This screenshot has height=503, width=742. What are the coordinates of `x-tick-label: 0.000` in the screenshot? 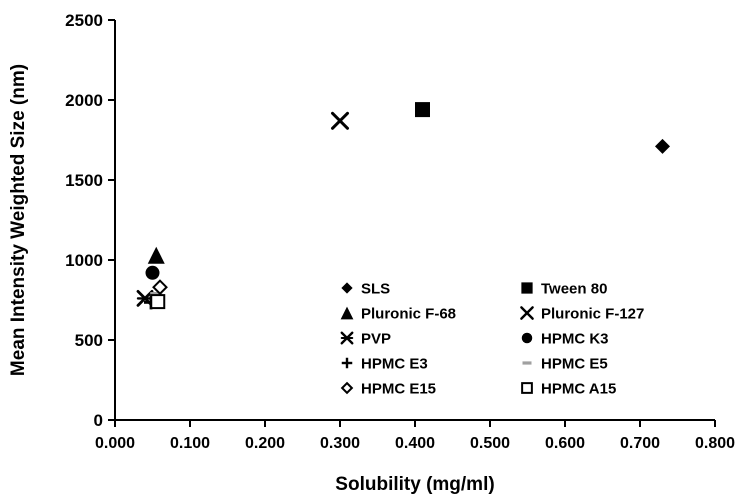 It's located at (115, 443).